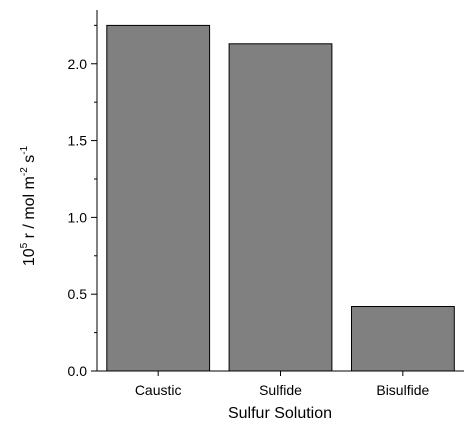  Describe the element at coordinates (78, 64) in the screenshot. I see `y-tick-label: 2.0` at that location.